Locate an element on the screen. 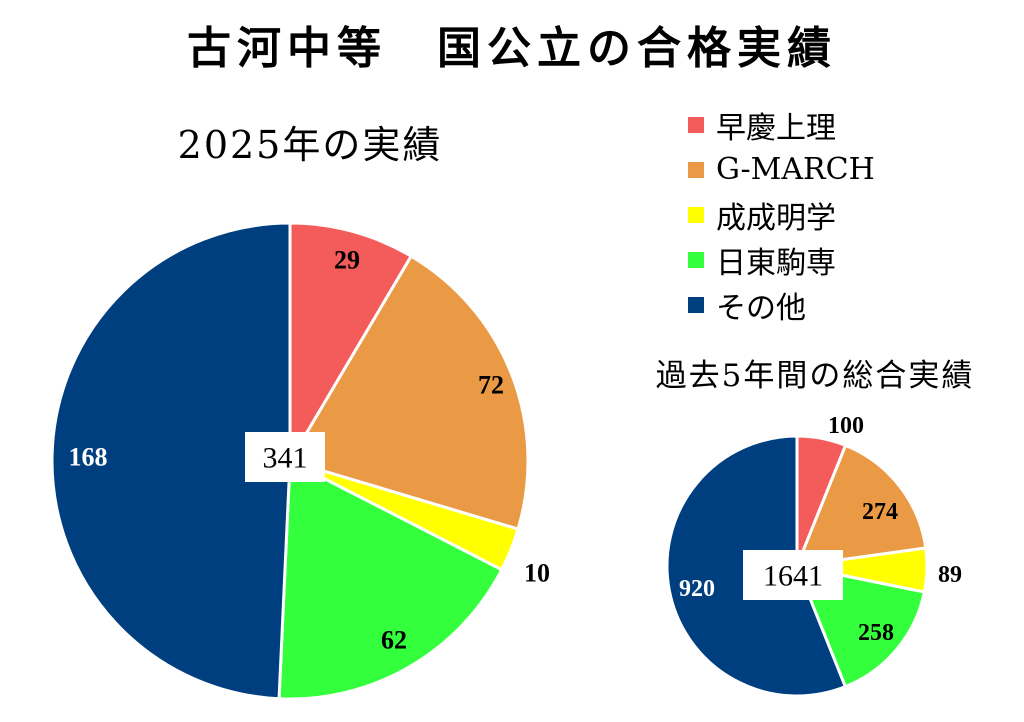 Image resolution: width=1024 pixels, height=722 pixels. legend: 早慶上理 G-MARCH 成成明学 日東駒専 その他 is located at coordinates (781, 214).